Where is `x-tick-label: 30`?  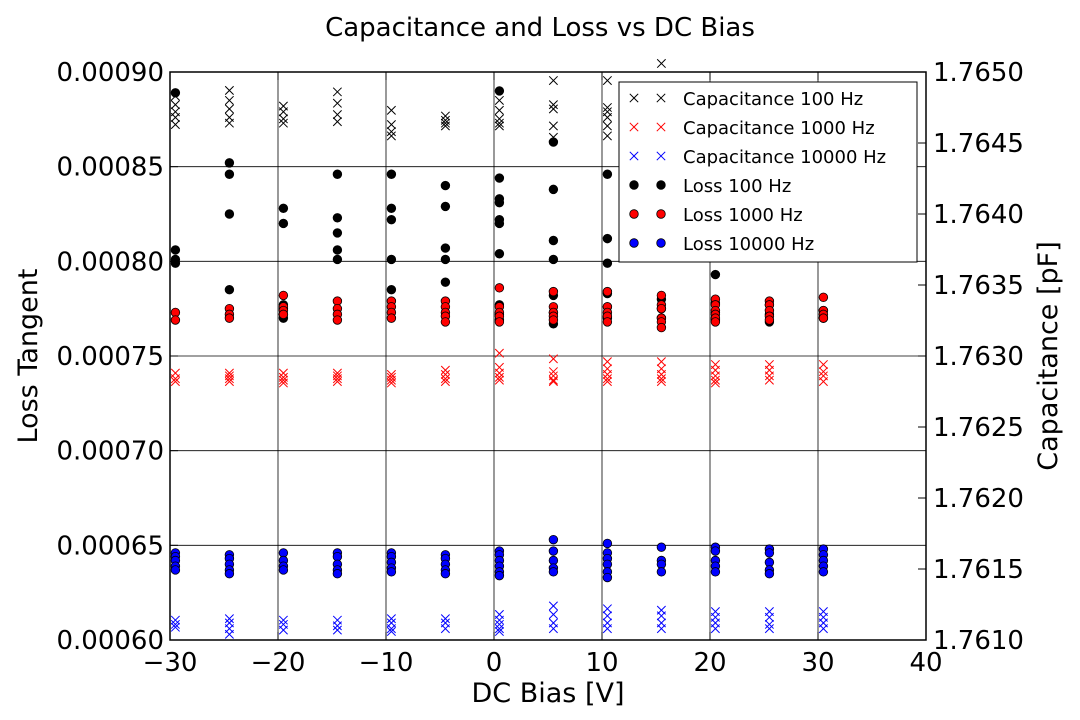
x-tick-label: 30 is located at coordinates (817, 663).